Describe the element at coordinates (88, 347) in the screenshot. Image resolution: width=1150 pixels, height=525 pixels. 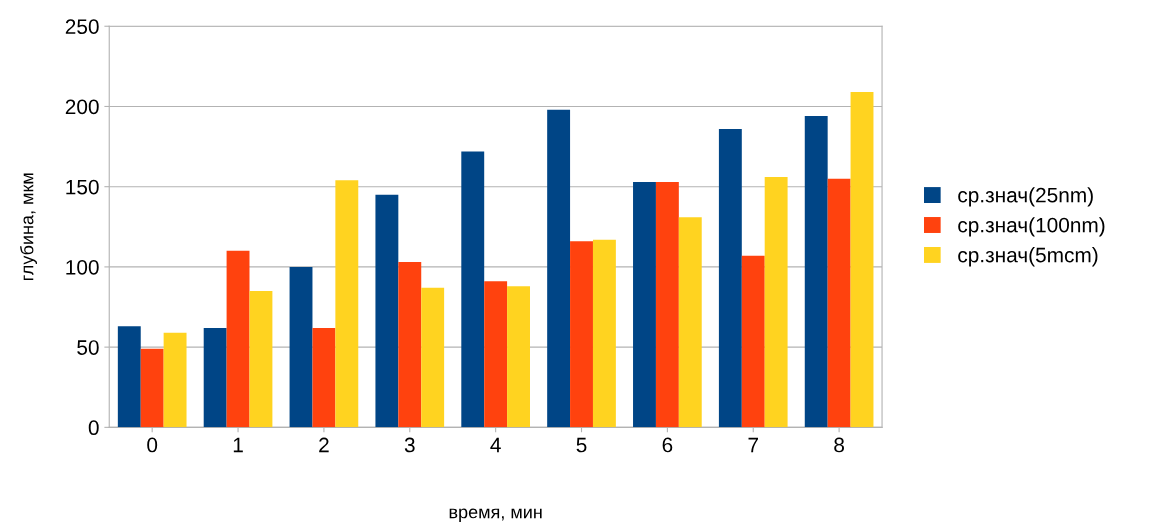
I see `y-tick-label: 50` at that location.